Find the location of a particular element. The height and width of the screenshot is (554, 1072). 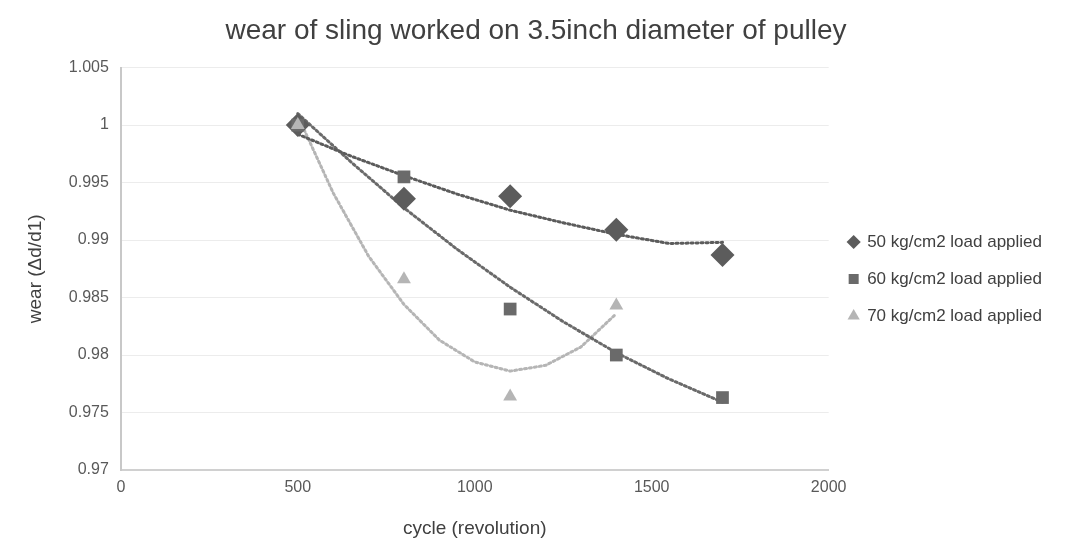

x-tick-label: 1000 is located at coordinates (474, 487).